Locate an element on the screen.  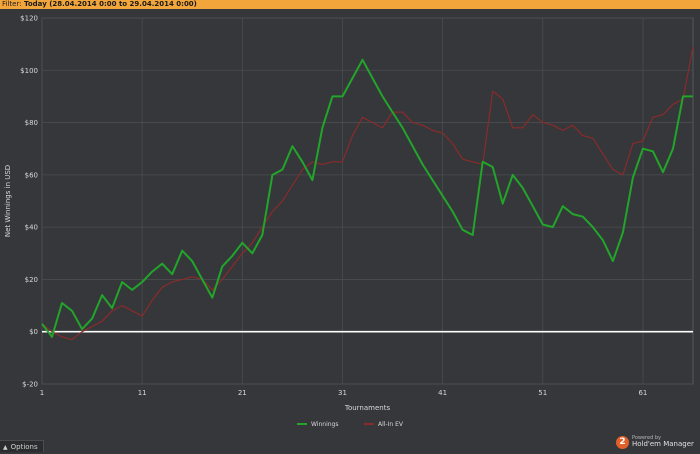
options-label: Options is located at coordinates (24, 447).